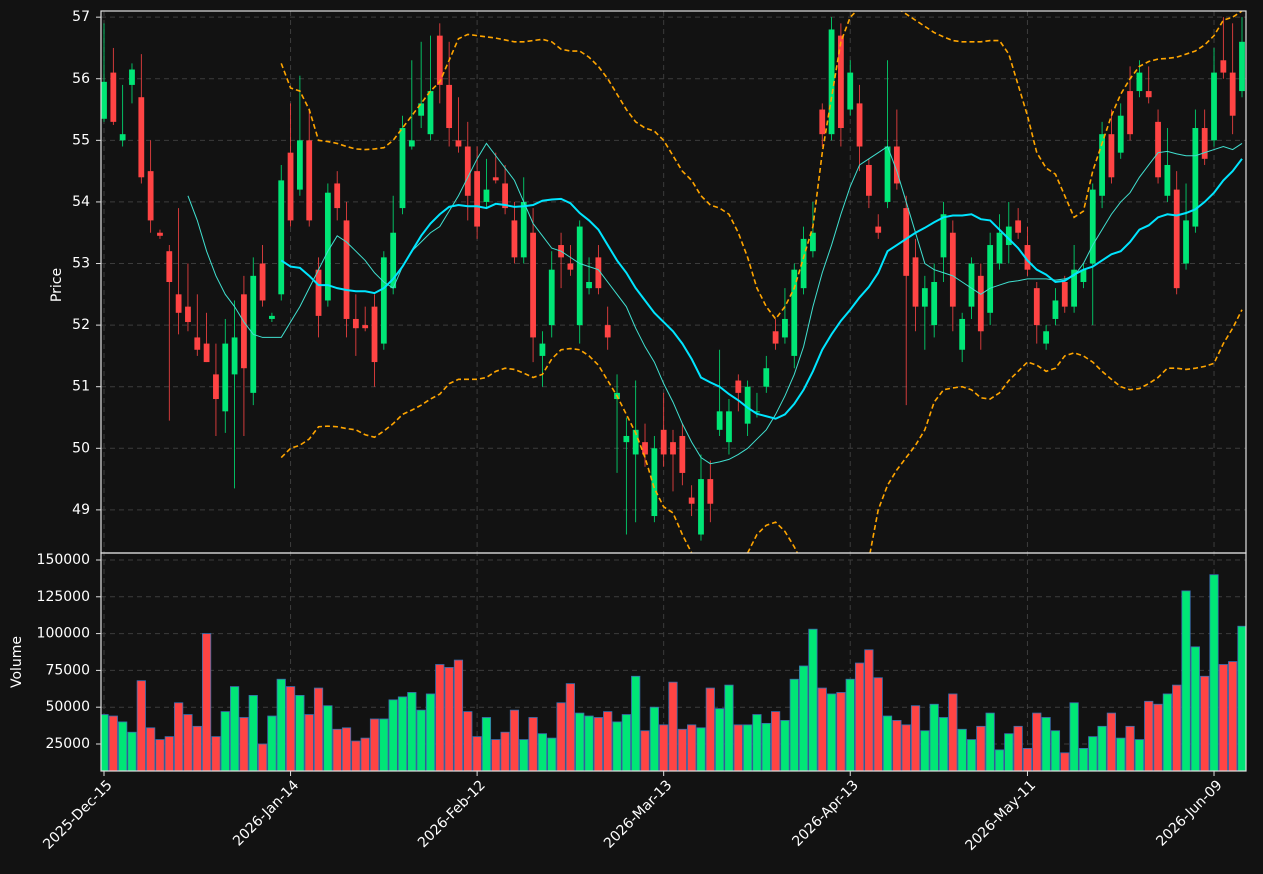 This screenshot has height=874, width=1263. I want to click on volume-axis-label: Volume, so click(17, 662).